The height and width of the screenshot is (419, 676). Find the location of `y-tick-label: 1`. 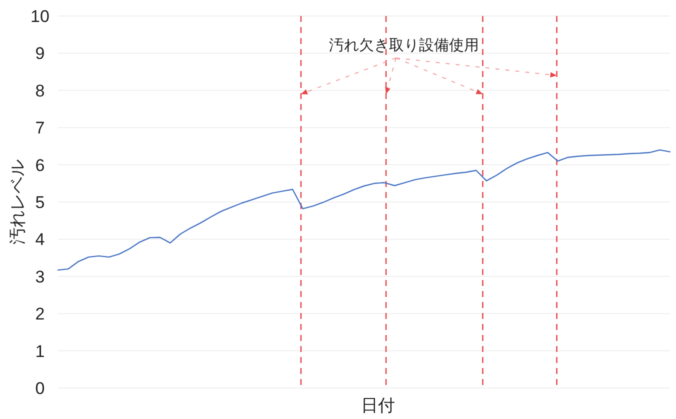

y-tick-label: 1 is located at coordinates (40, 351).